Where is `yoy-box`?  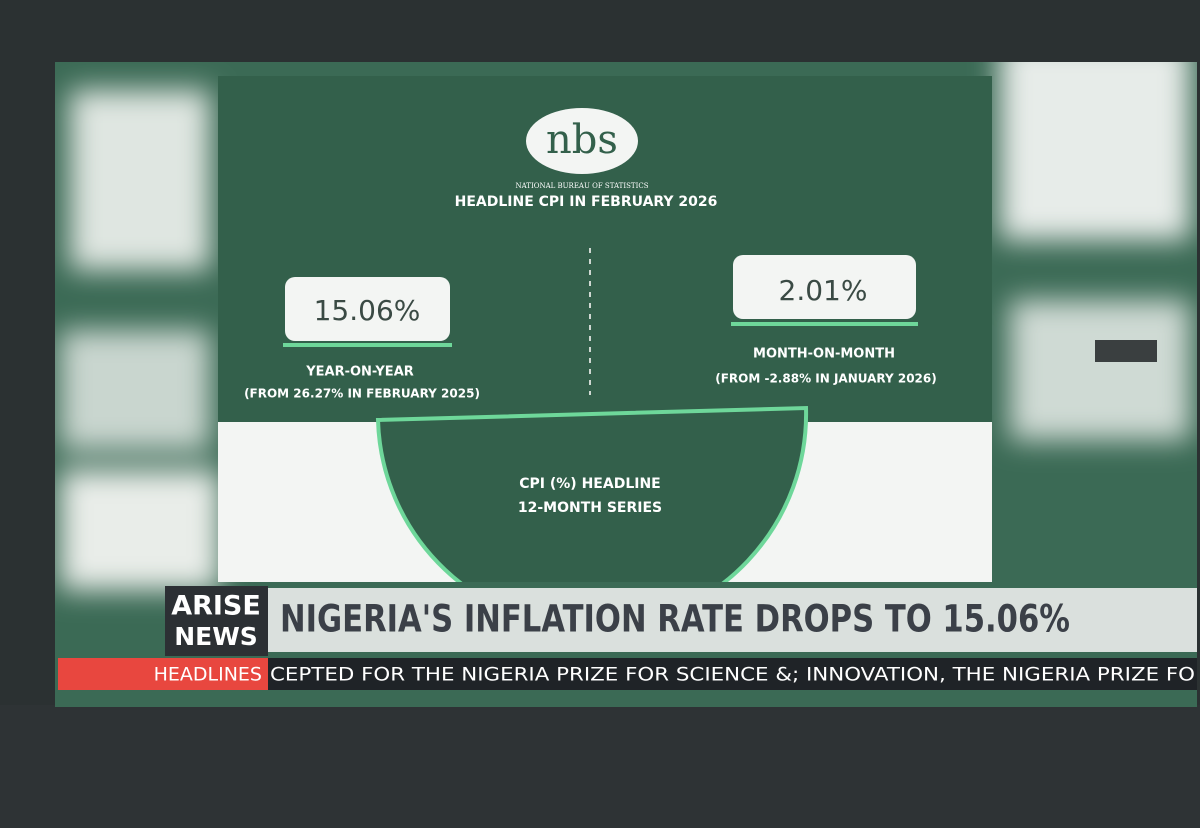 yoy-box is located at coordinates (367, 309).